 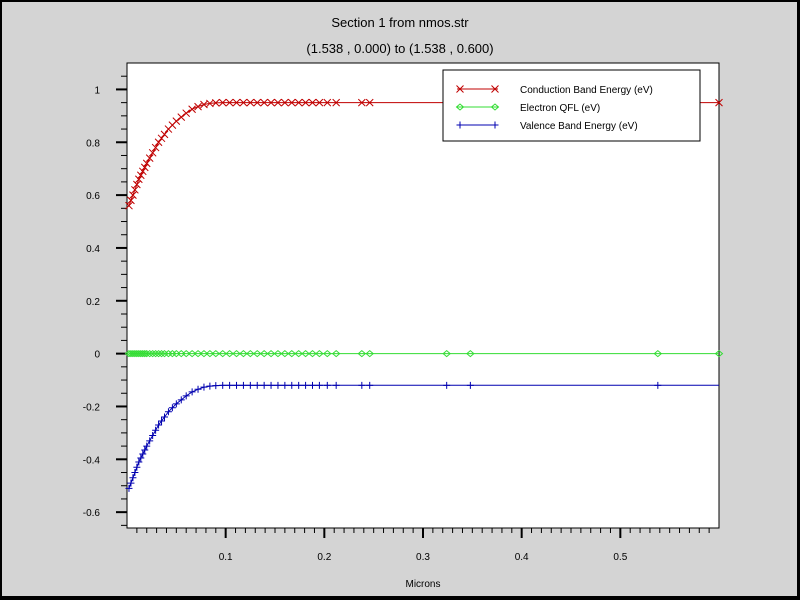 What do you see at coordinates (422, 584) in the screenshot?
I see `x-axis-label: Microns` at bounding box center [422, 584].